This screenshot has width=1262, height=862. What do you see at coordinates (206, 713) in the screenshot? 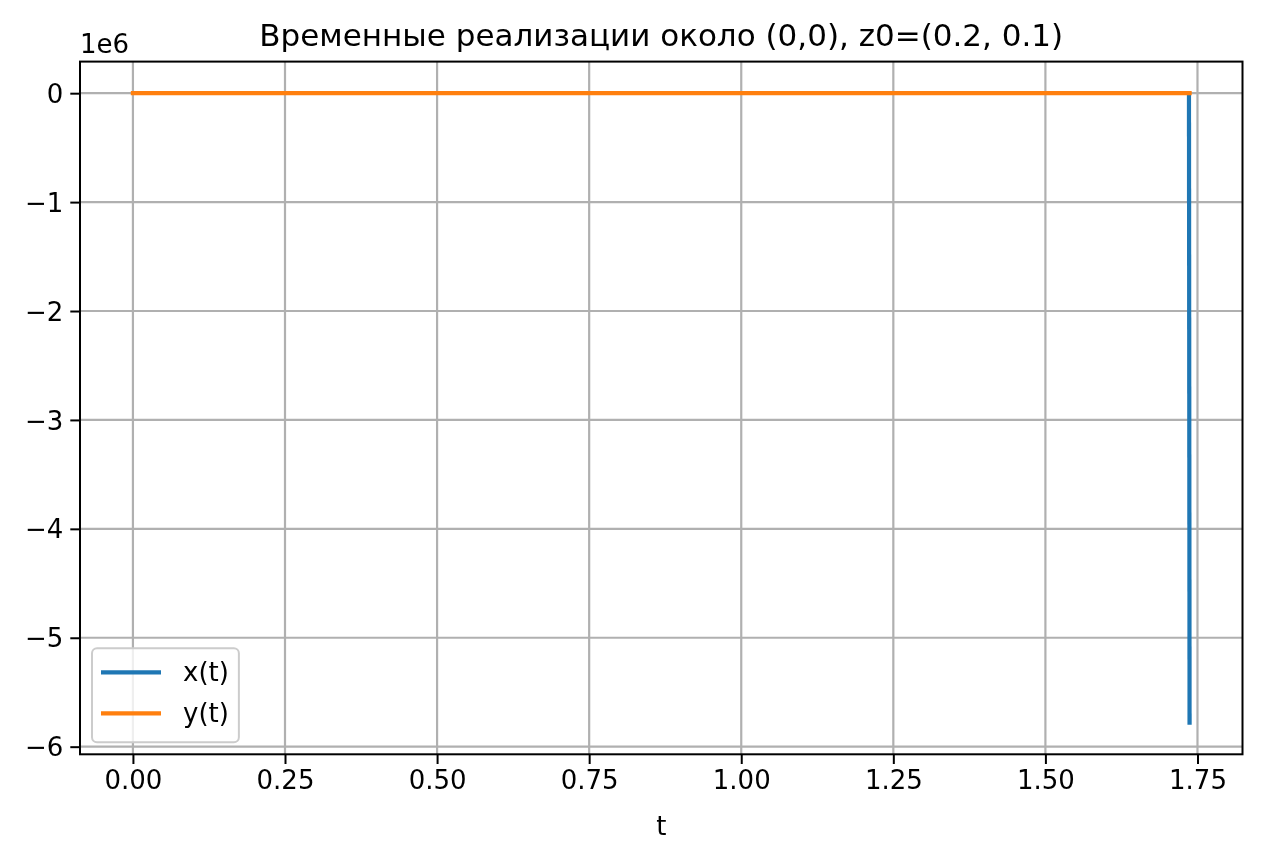
I see `legend-label: y(t)` at bounding box center [206, 713].